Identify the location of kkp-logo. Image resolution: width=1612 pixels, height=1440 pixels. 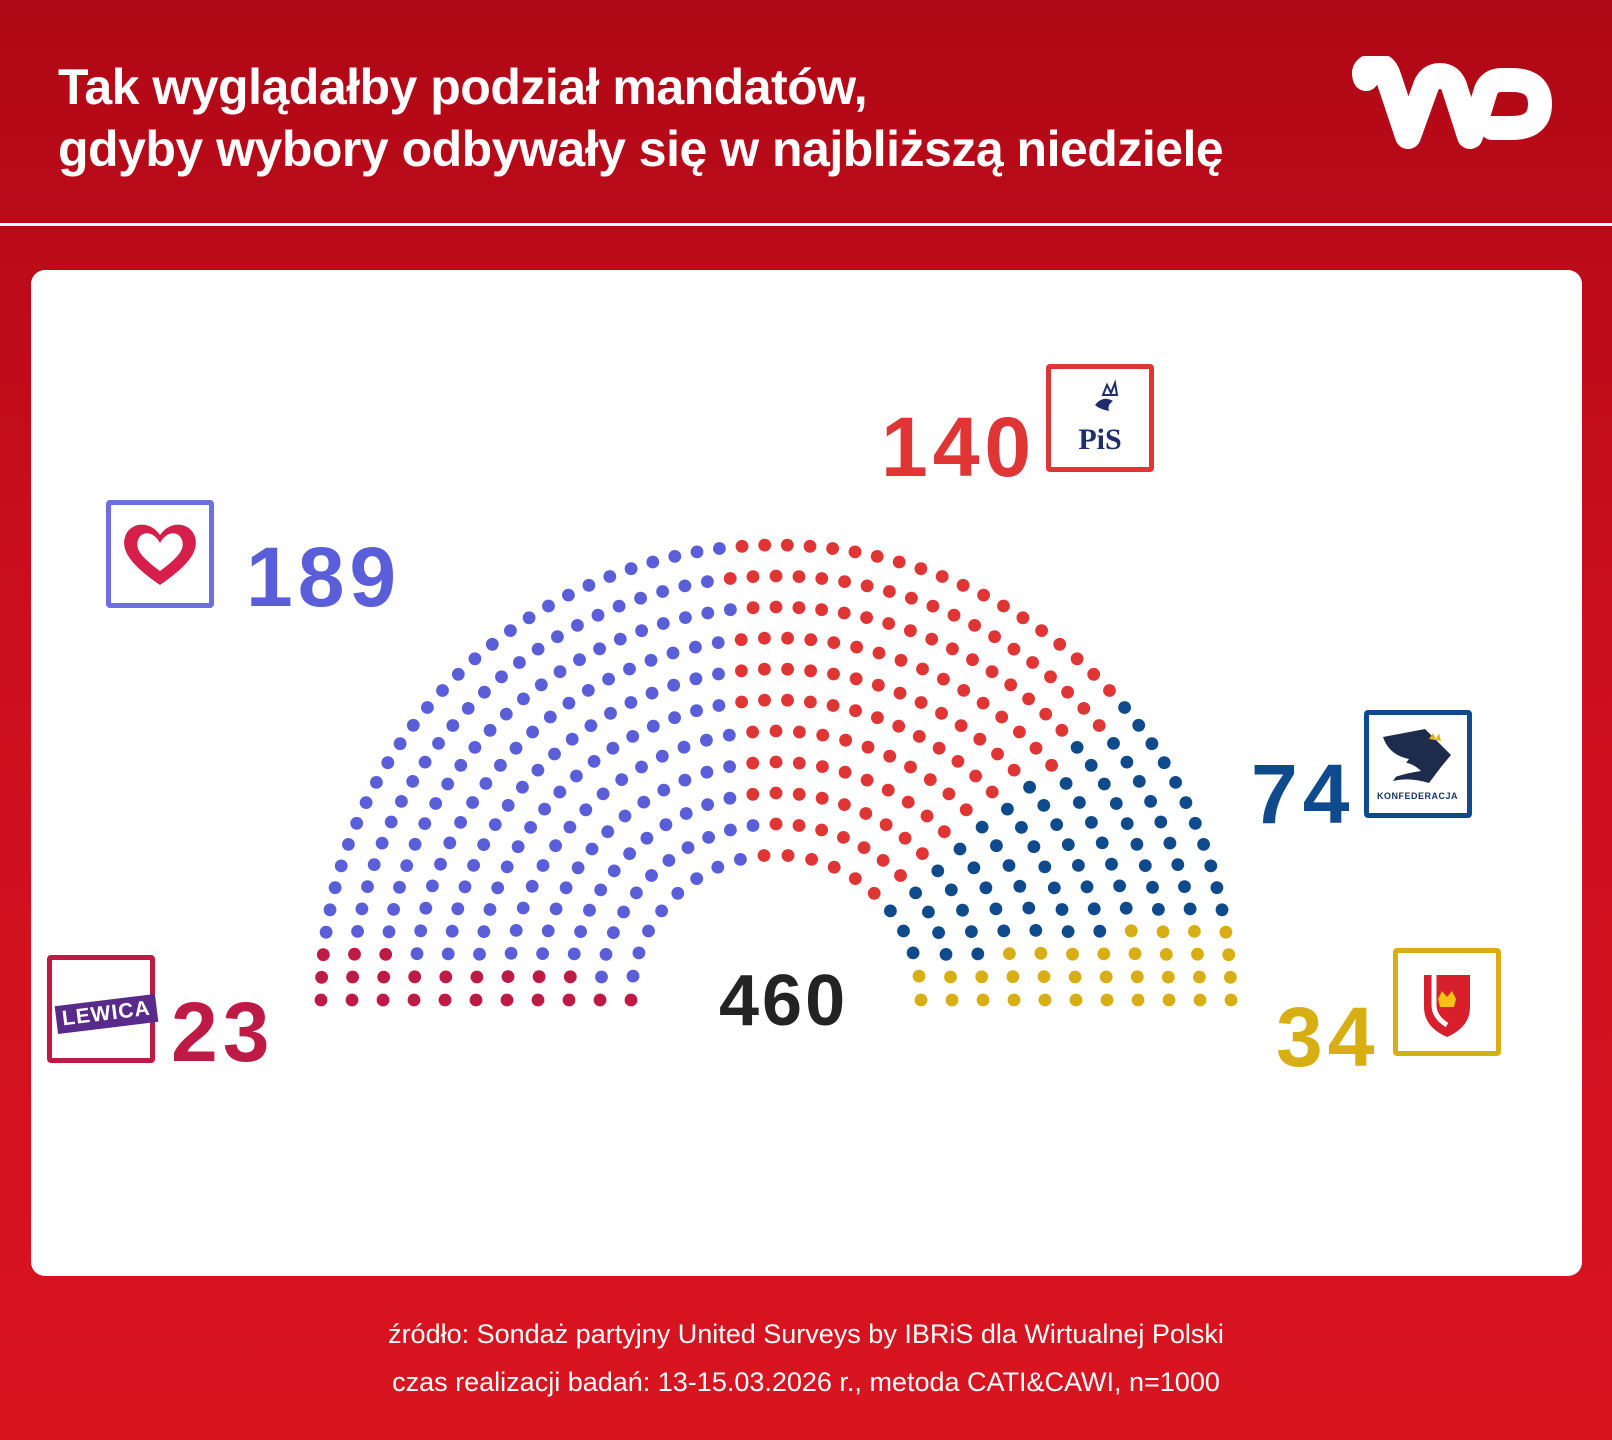
(1447, 1002).